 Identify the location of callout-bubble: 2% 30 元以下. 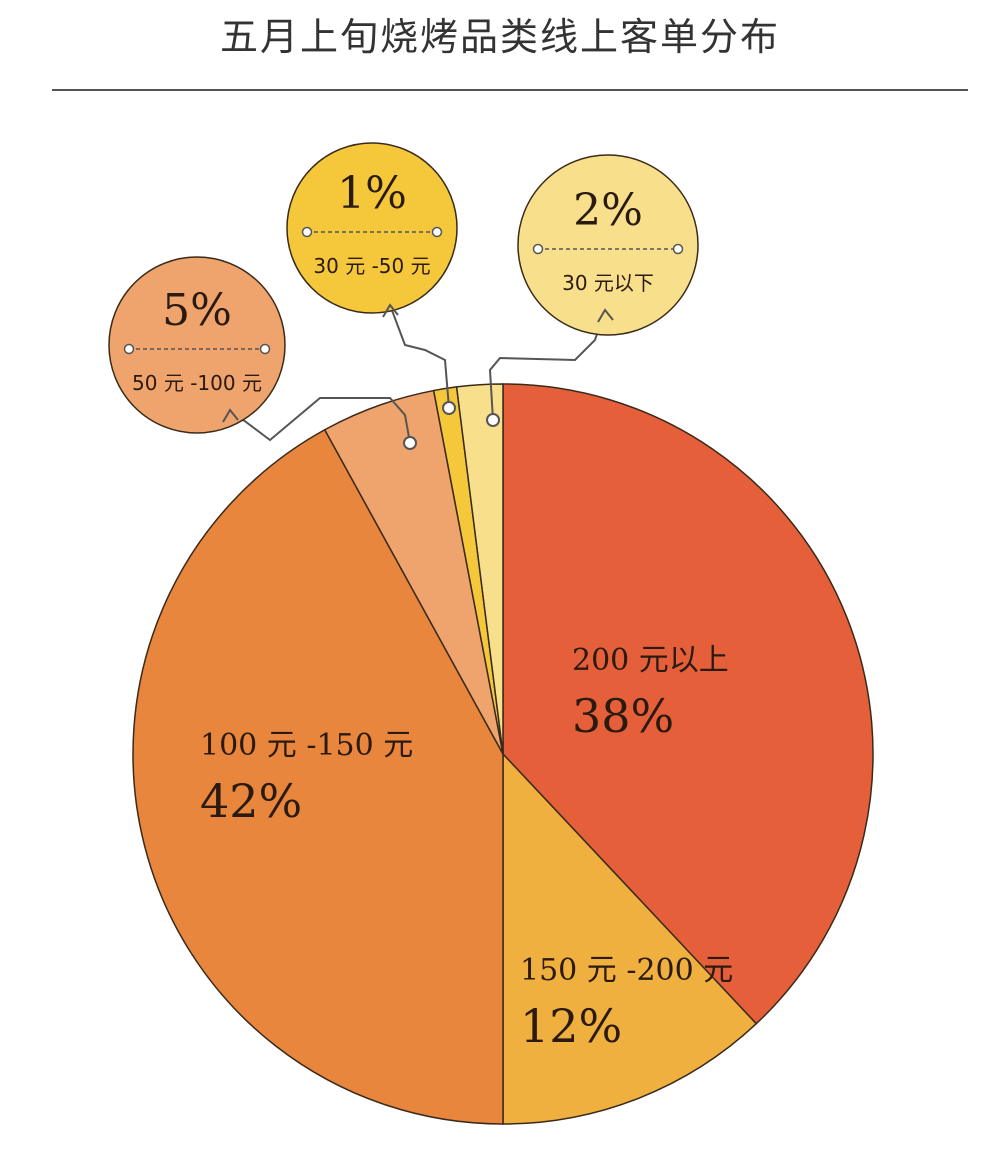
(592, 290).